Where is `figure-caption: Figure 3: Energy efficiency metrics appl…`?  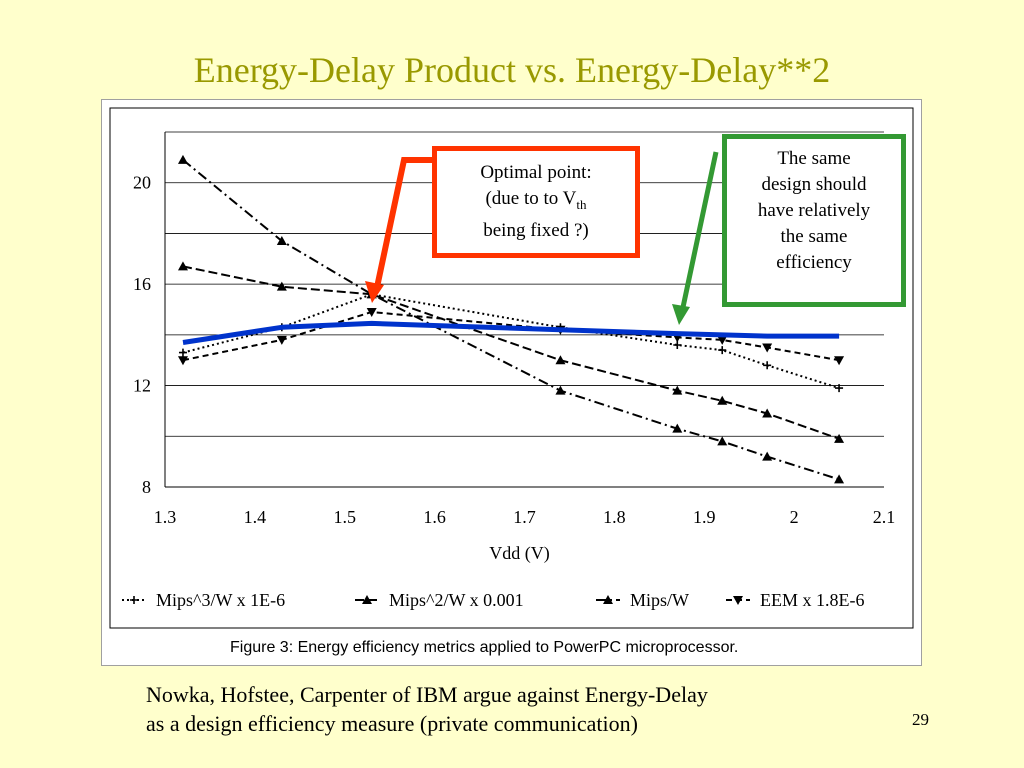 figure-caption: Figure 3: Energy efficiency metrics appl… is located at coordinates (484, 647).